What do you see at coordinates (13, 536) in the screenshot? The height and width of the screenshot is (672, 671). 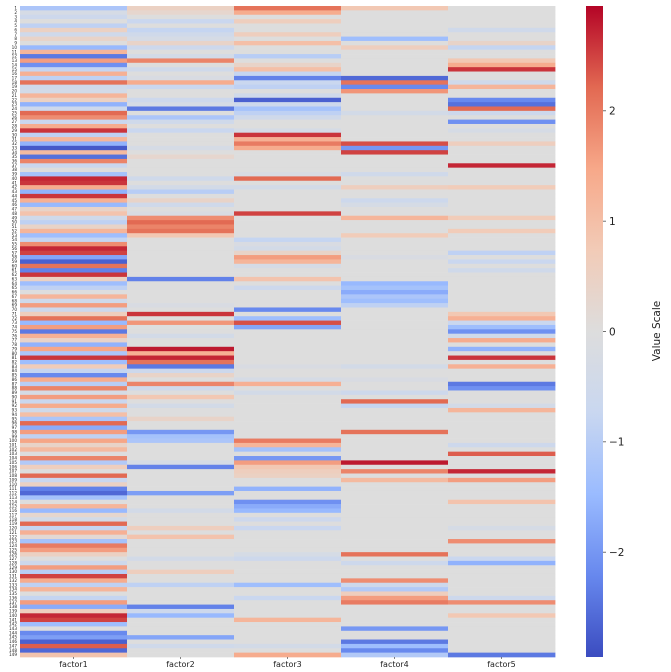 I see `row-tick-label: 122` at bounding box center [13, 536].